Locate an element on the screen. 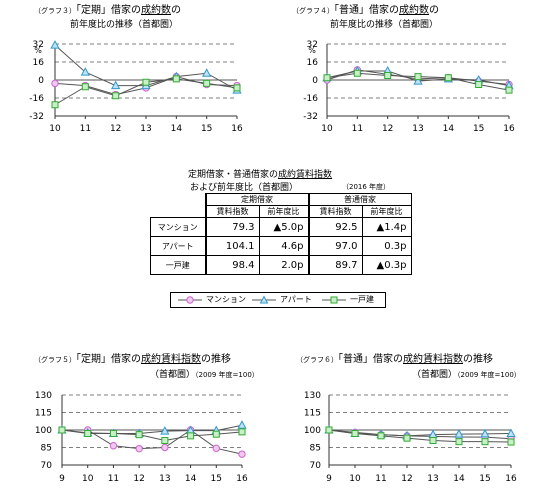  graph3-title: （グラフ３）「定期」借家の成約数の is located at coordinates (107, 11).